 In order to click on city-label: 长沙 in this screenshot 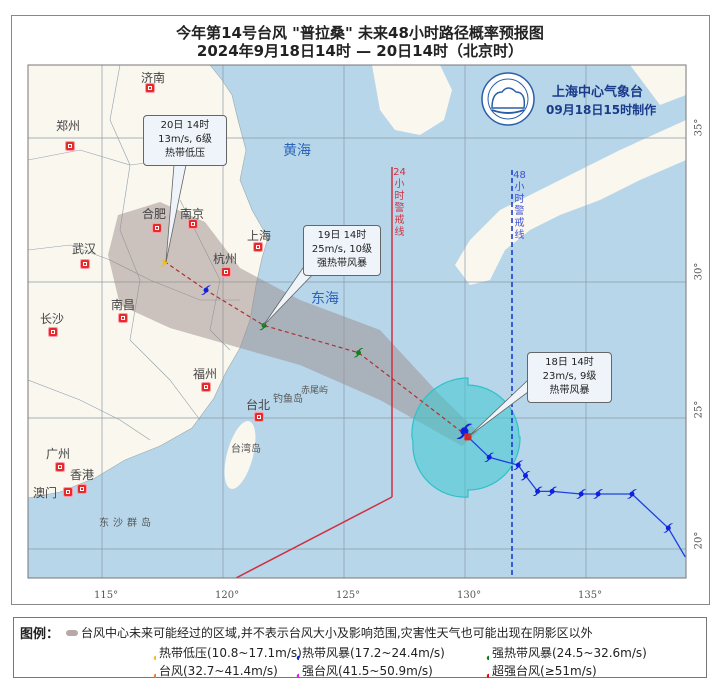, I will do `click(52, 319)`.